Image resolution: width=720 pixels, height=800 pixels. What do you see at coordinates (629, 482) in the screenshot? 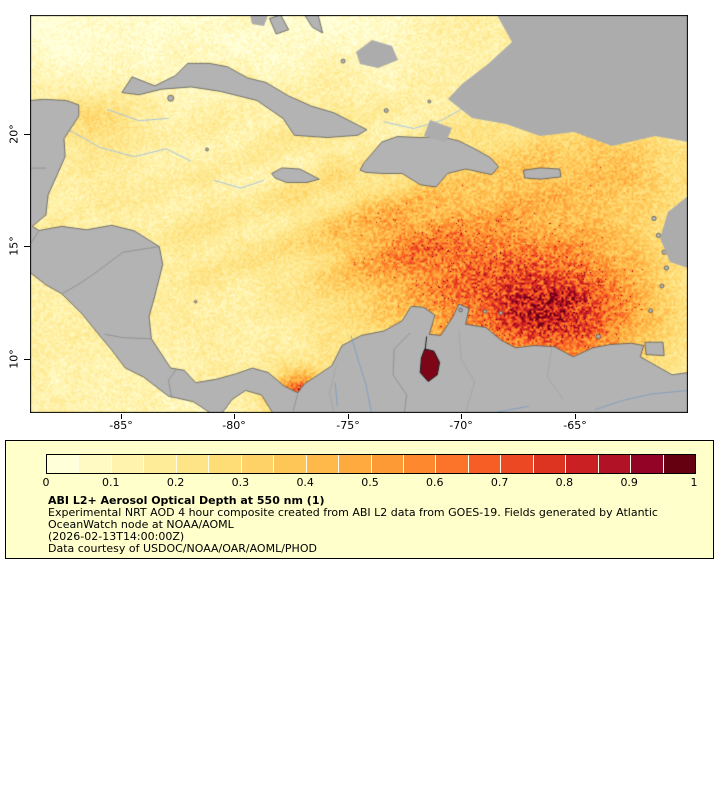
I see `colorbar-tick-label: 0.9` at bounding box center [629, 482].